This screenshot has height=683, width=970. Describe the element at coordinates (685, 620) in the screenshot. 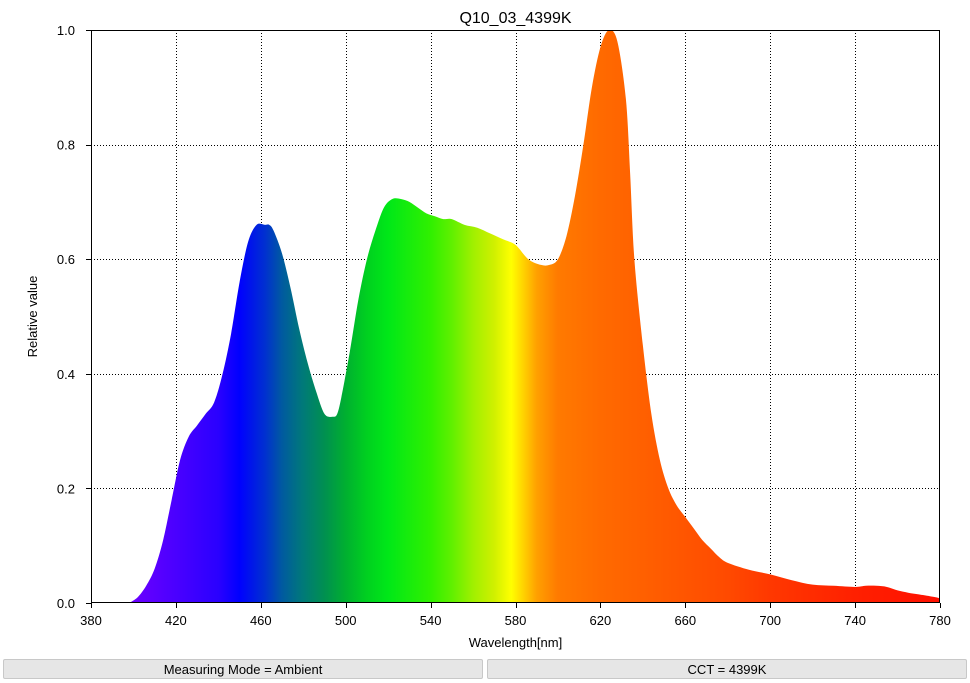

I see `x-tick-label: 660` at that location.